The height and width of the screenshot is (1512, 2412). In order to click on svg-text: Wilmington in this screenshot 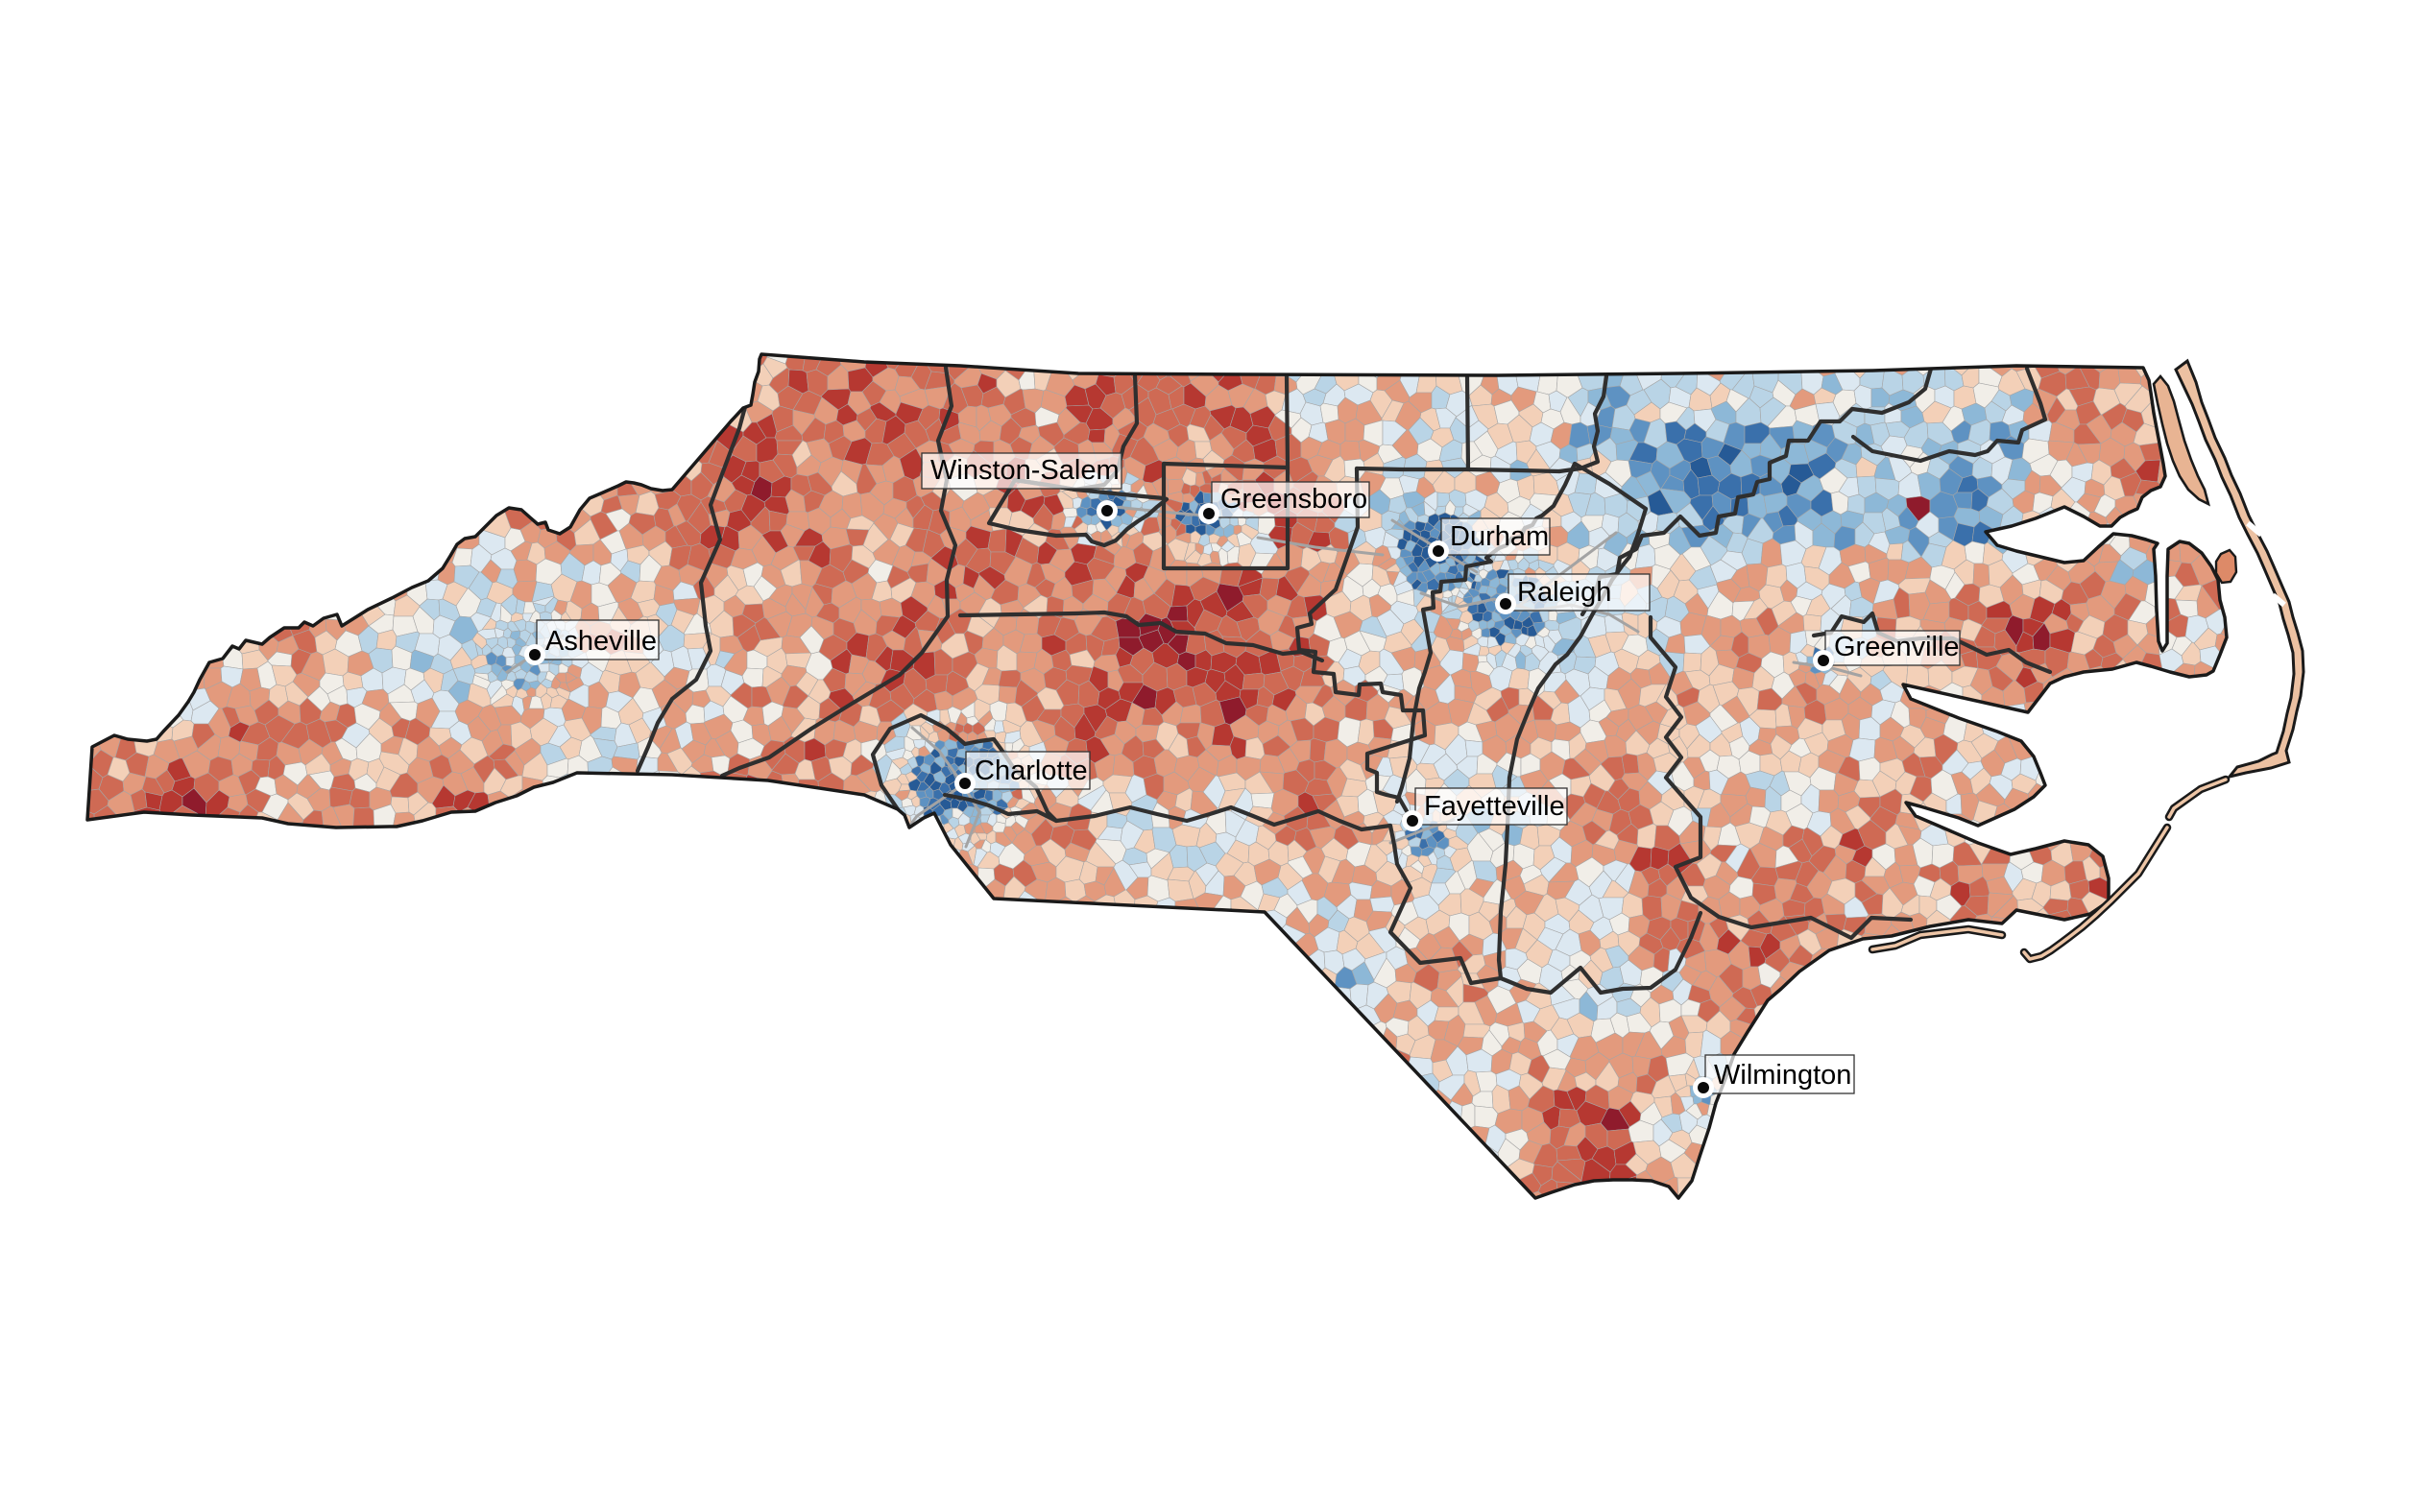, I will do `click(1782, 1075)`.